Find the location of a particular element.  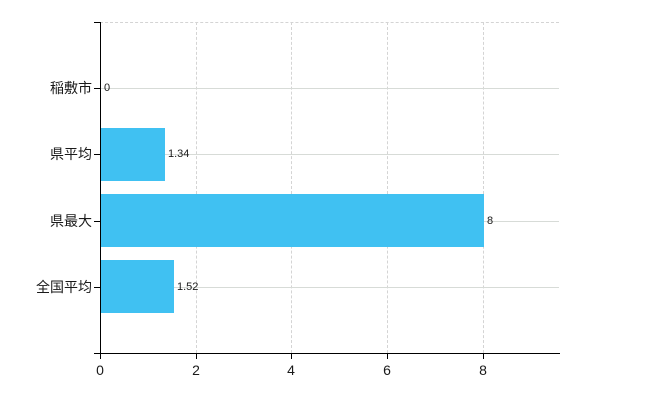

bar-value-label: 8 is located at coordinates (490, 221).